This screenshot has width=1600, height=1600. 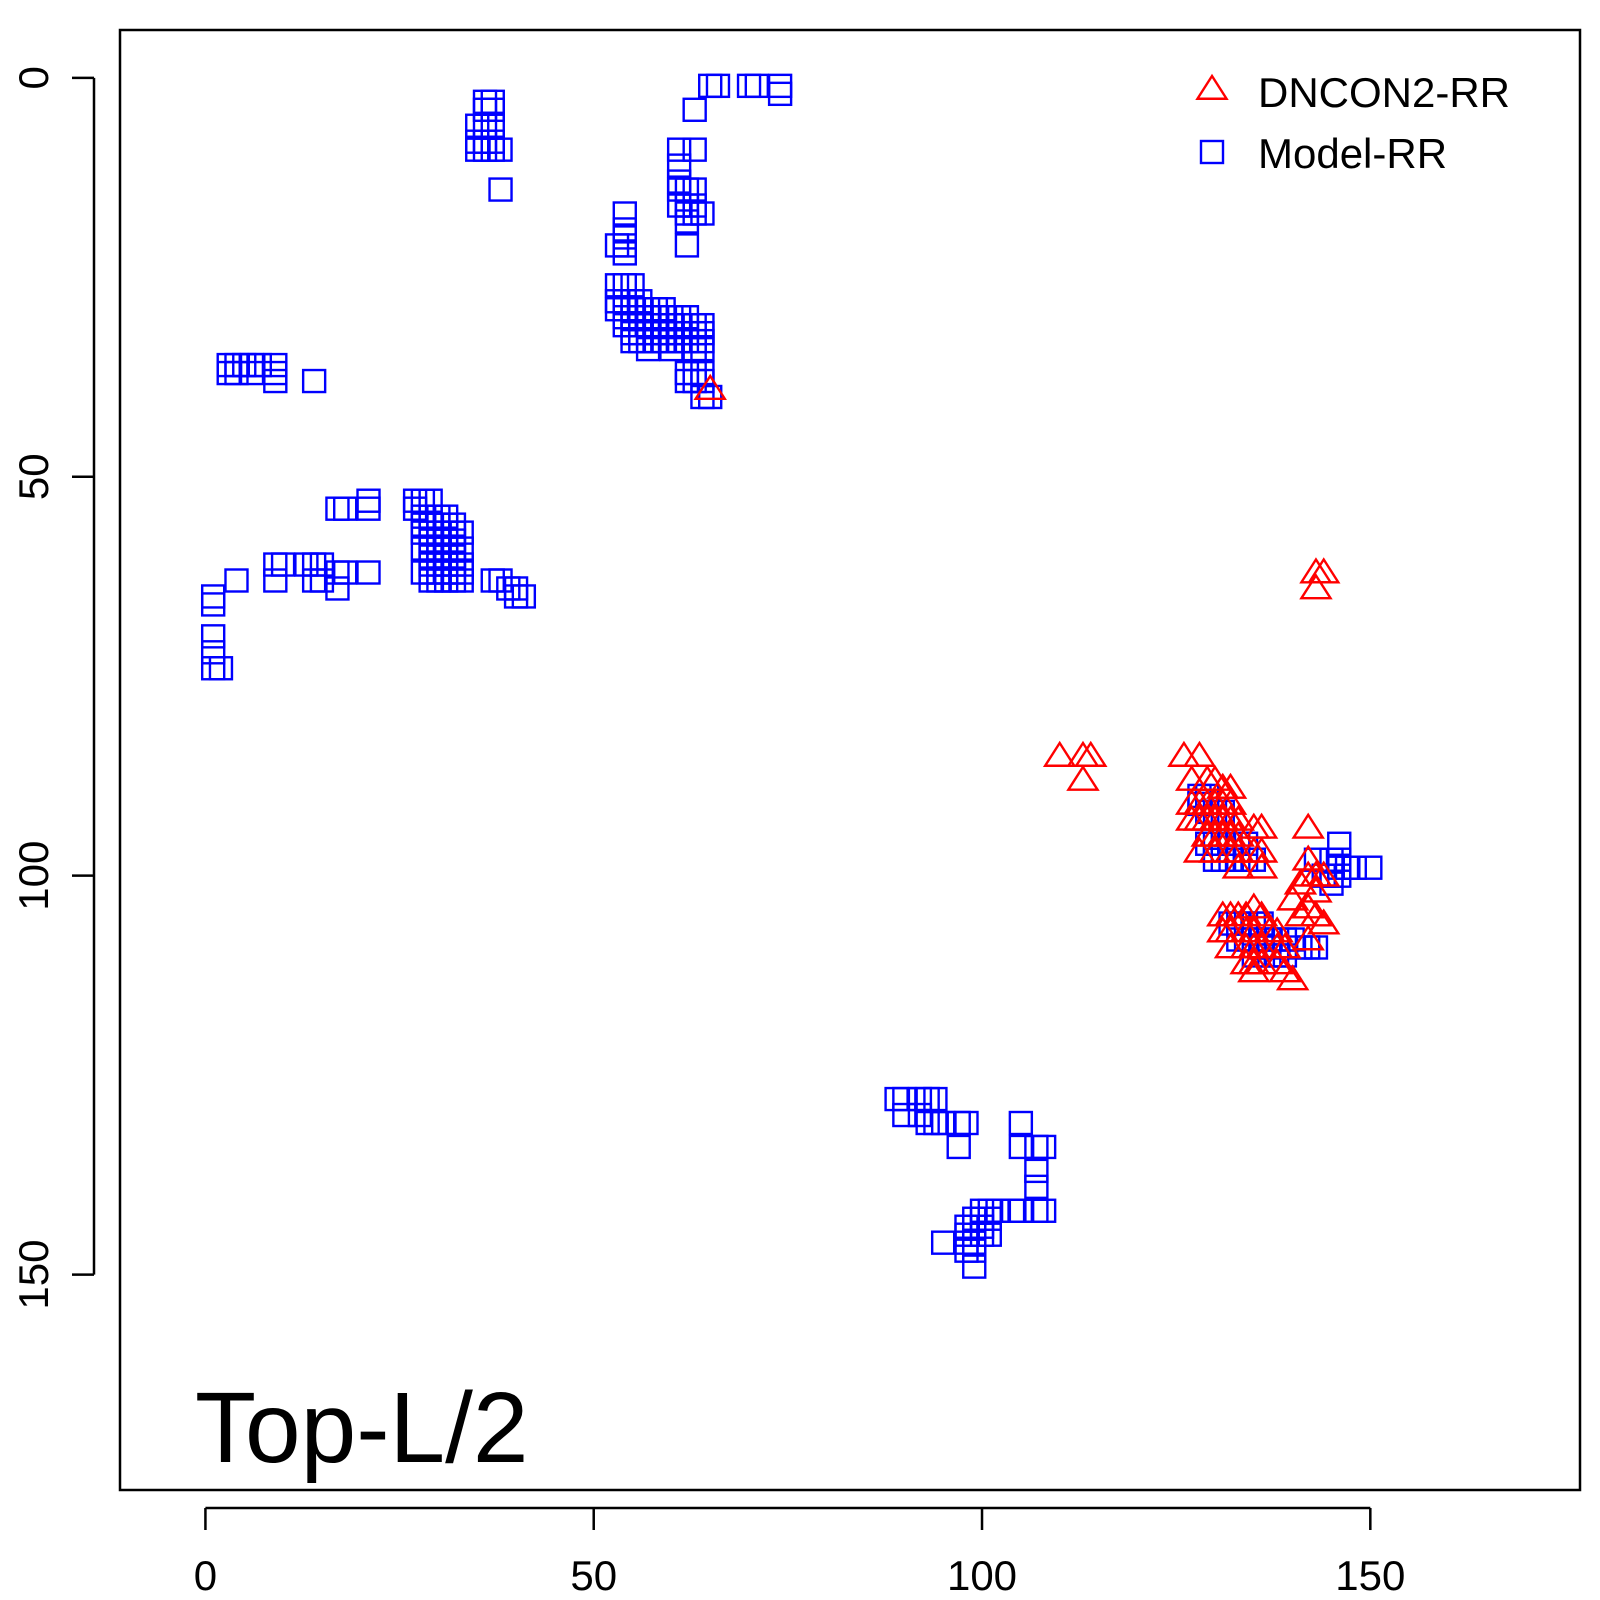 I want to click on x-axis: 0 50 100 150, so click(x=799, y=1552).